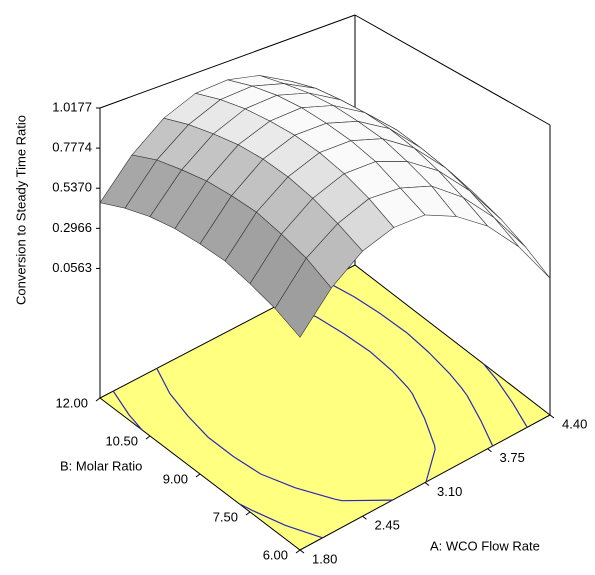  I want to click on x-tick-label: 3.75, so click(512, 457).